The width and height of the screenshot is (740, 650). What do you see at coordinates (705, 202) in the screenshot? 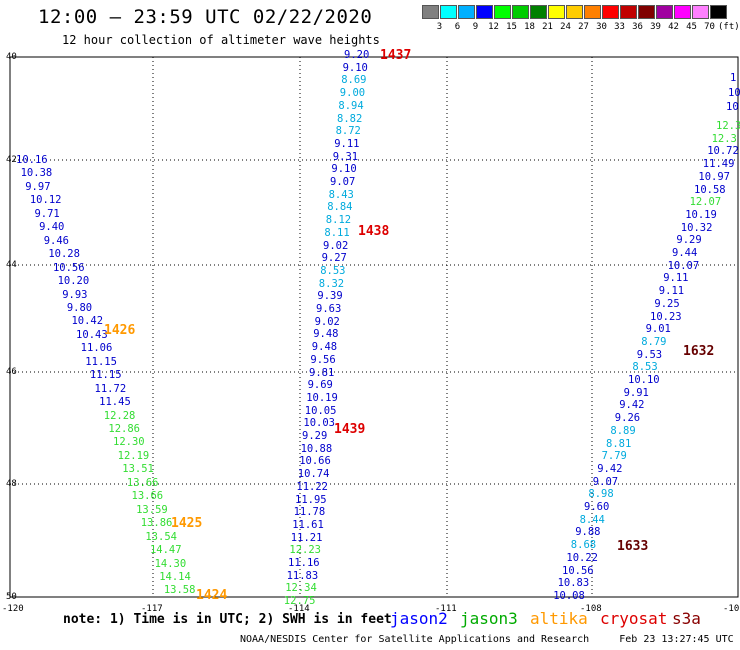
I see `wave-height-value: 12.07` at bounding box center [705, 202].